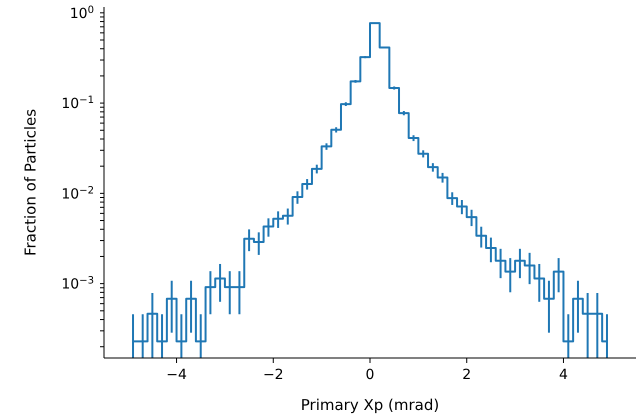  I want to click on y-tick-label: 10$^{0}$, so click(82, 13).